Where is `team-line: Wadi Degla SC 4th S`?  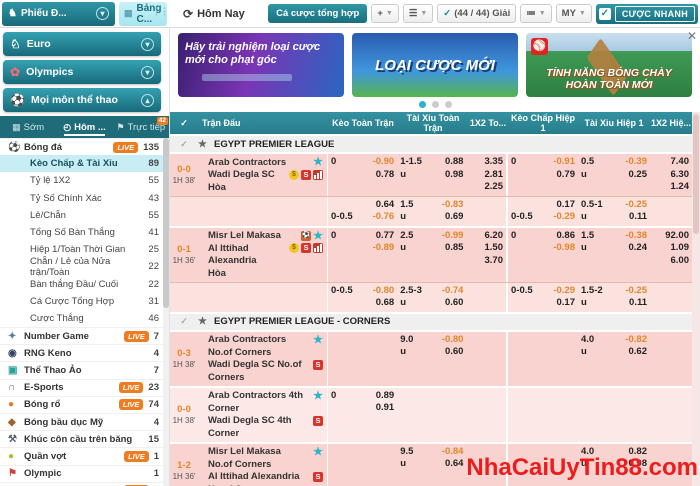
team-line: Wadi Degla SC 4th S is located at coordinates (266, 421).